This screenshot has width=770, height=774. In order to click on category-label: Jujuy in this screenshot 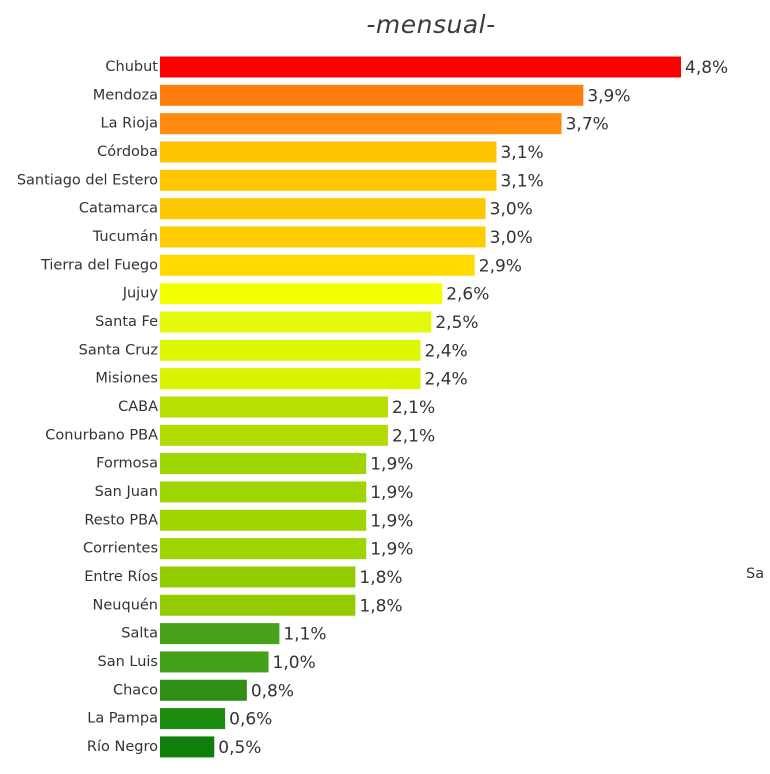, I will do `click(140, 294)`.